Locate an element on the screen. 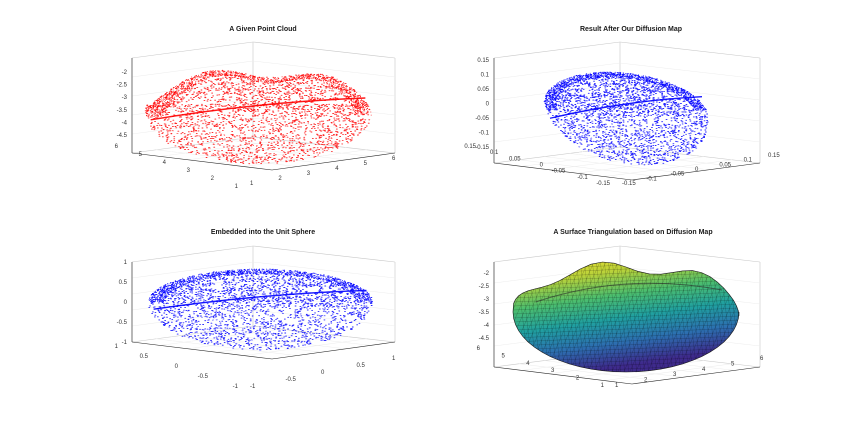 Image resolution: width=860 pixels, height=428 pixels. y-tick-label: 5 is located at coordinates (503, 356).